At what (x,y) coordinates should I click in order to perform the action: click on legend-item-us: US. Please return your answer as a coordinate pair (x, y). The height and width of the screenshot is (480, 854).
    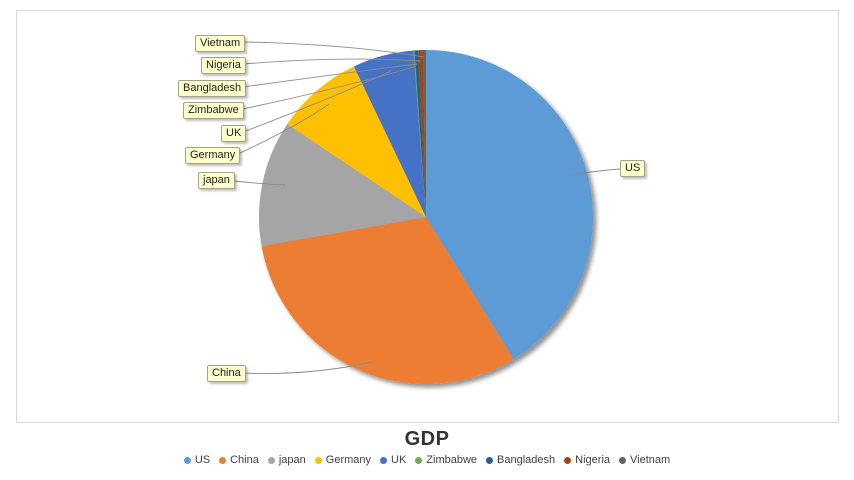
    Looking at the image, I should click on (197, 460).